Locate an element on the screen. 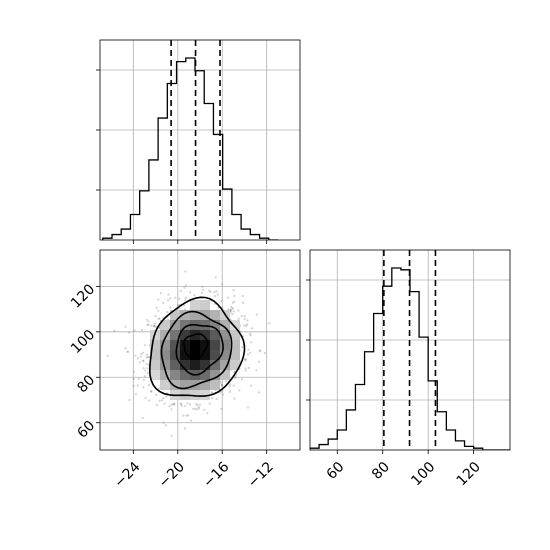 The width and height of the screenshot is (550, 550). x-tick-label: 80 is located at coordinates (381, 471).